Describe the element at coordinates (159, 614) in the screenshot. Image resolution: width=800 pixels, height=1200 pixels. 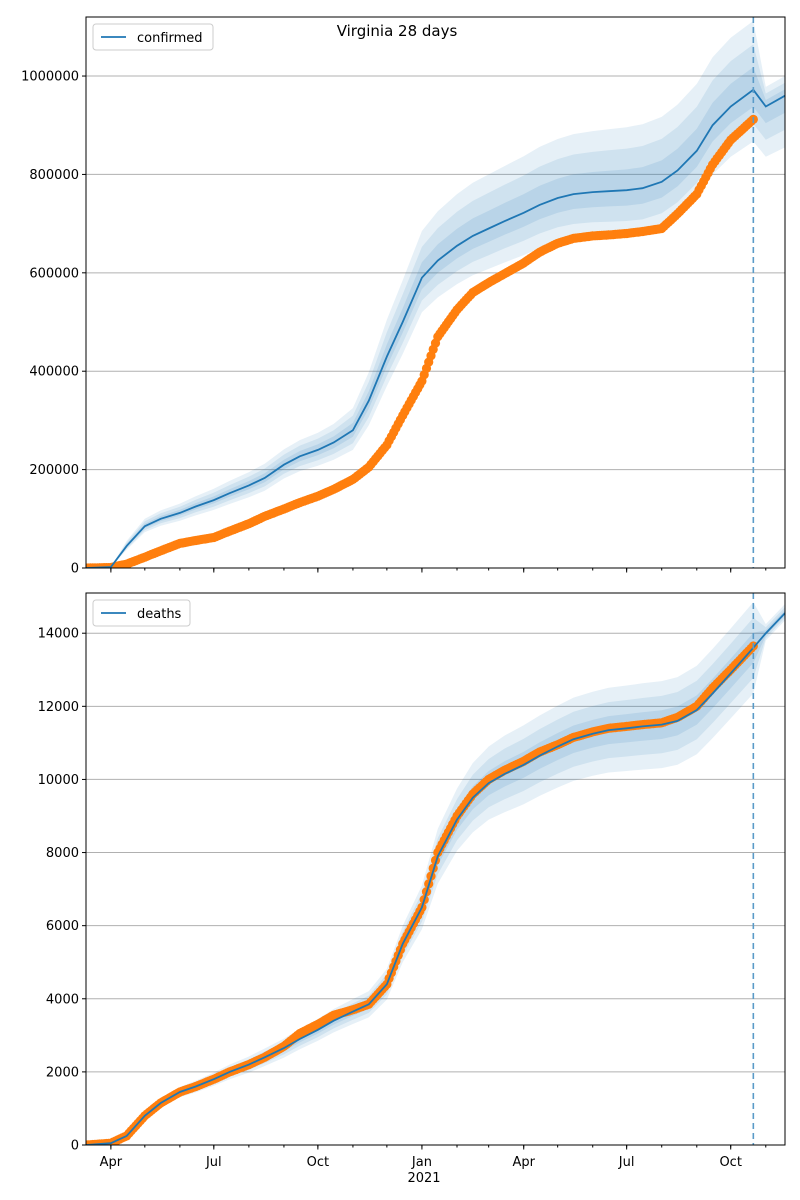
I see `legend-label: deaths` at that location.